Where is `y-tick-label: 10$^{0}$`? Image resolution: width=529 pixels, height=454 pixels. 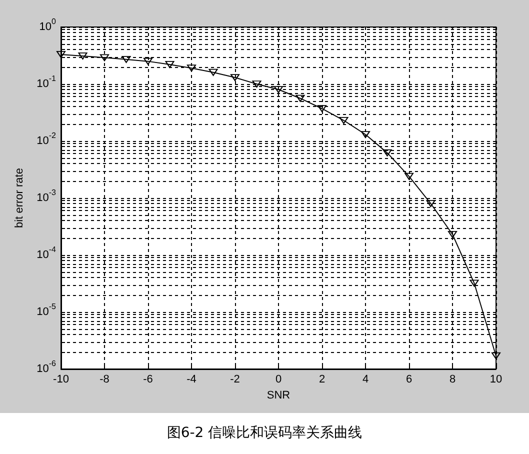 y-tick-label: 10$^{0}$ is located at coordinates (47, 25).